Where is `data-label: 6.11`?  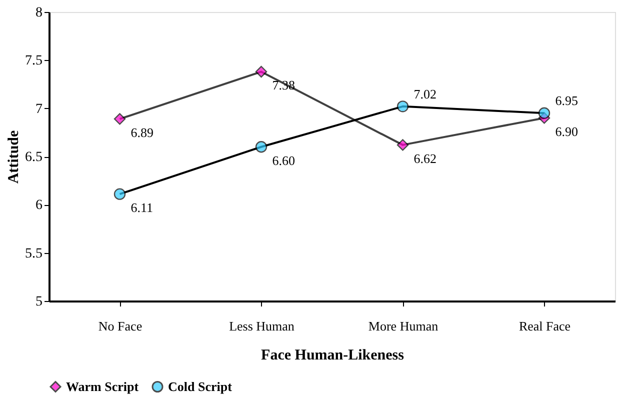 data-label: 6.11 is located at coordinates (142, 208).